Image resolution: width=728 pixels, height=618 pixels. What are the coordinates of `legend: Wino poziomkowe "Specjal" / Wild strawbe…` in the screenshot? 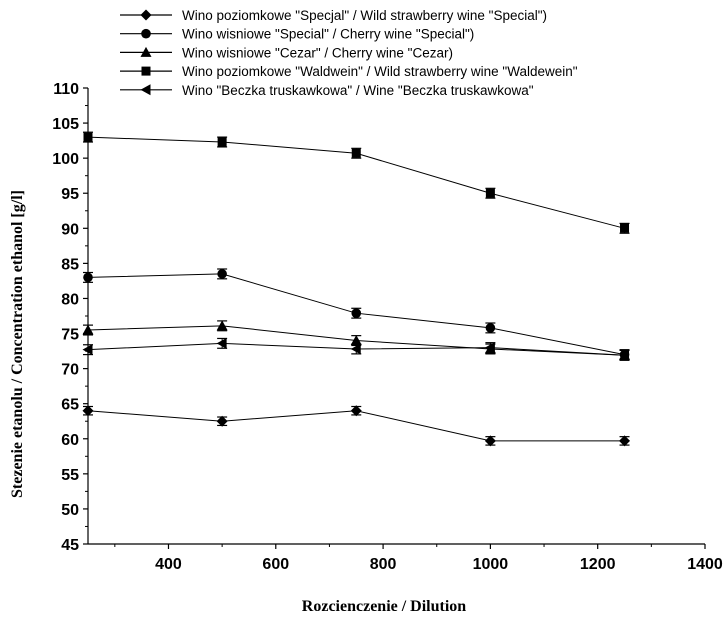 It's located at (349, 53).